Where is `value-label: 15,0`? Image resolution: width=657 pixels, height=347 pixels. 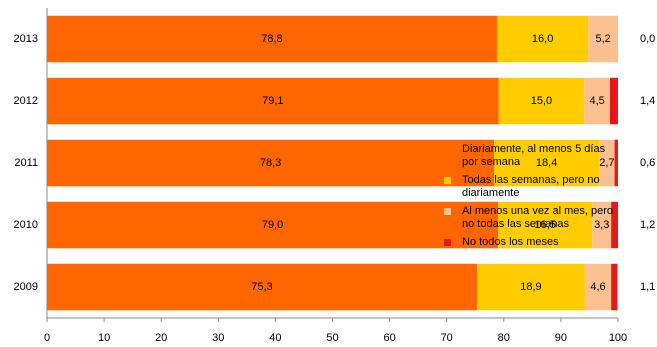 value-label: 15,0 is located at coordinates (541, 101).